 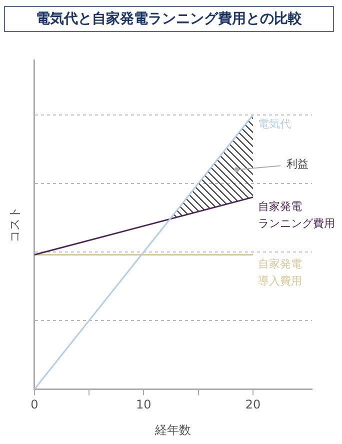 What do you see at coordinates (297, 164) in the screenshot?
I see `annotation: 利益` at bounding box center [297, 164].